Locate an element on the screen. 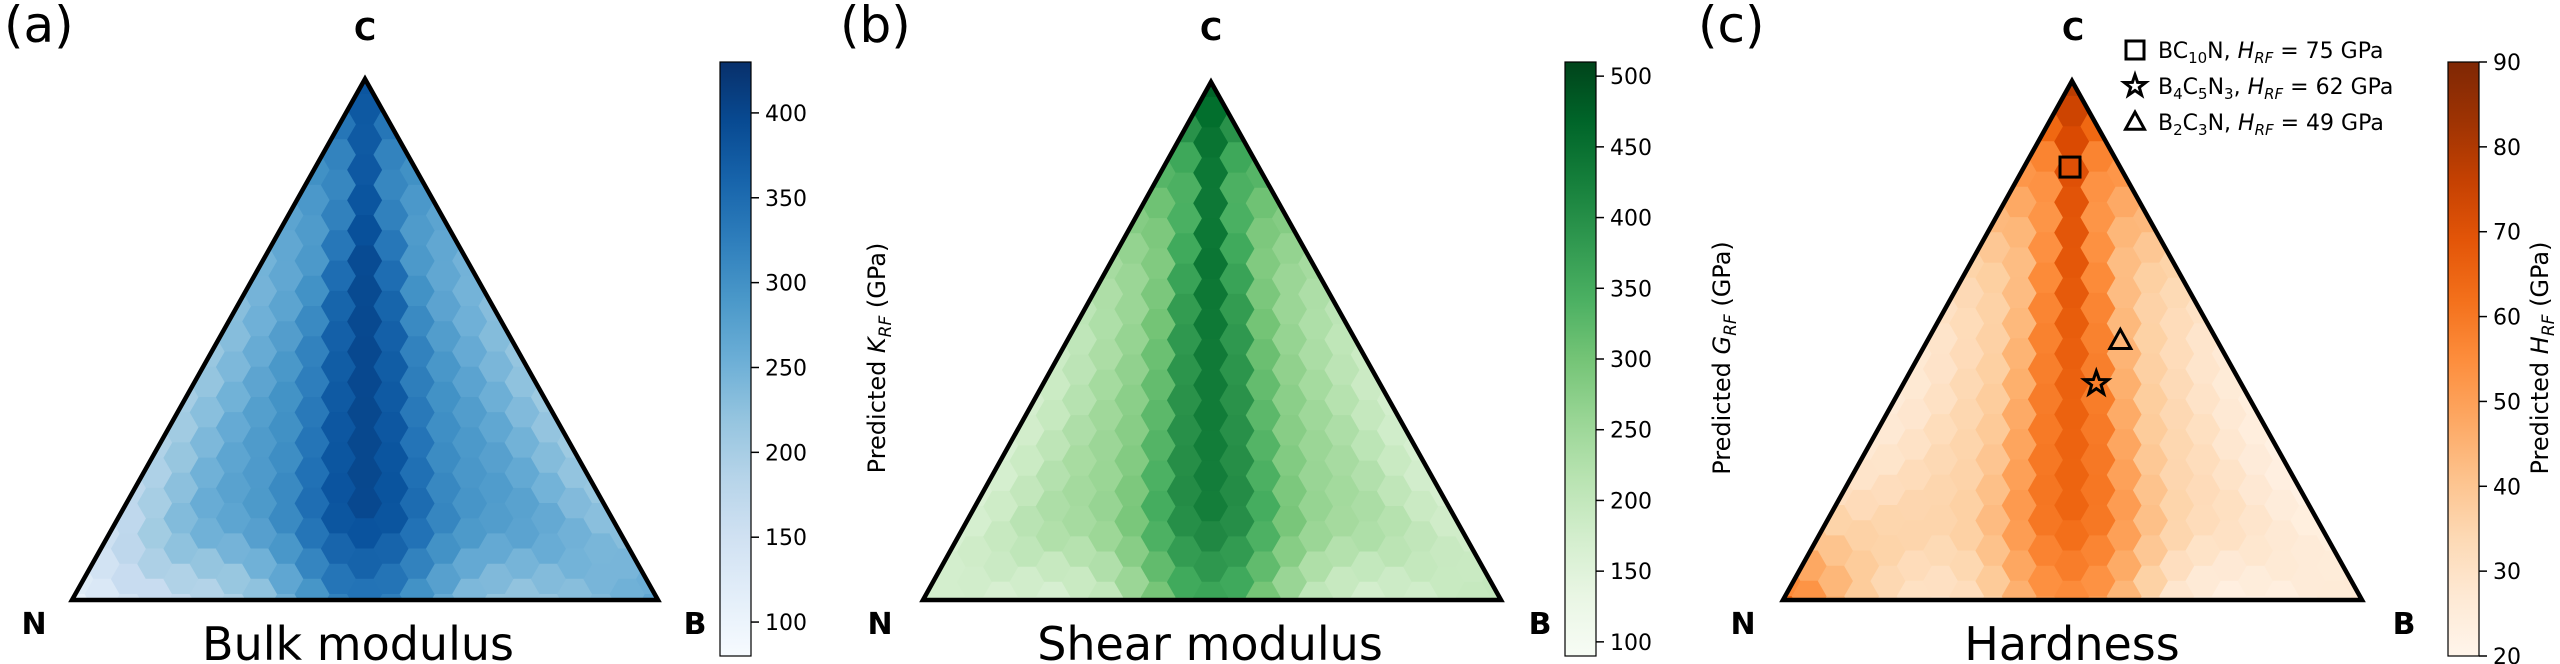 This screenshot has width=2560, height=664. vertex-label-top: C is located at coordinates (2073, 30).